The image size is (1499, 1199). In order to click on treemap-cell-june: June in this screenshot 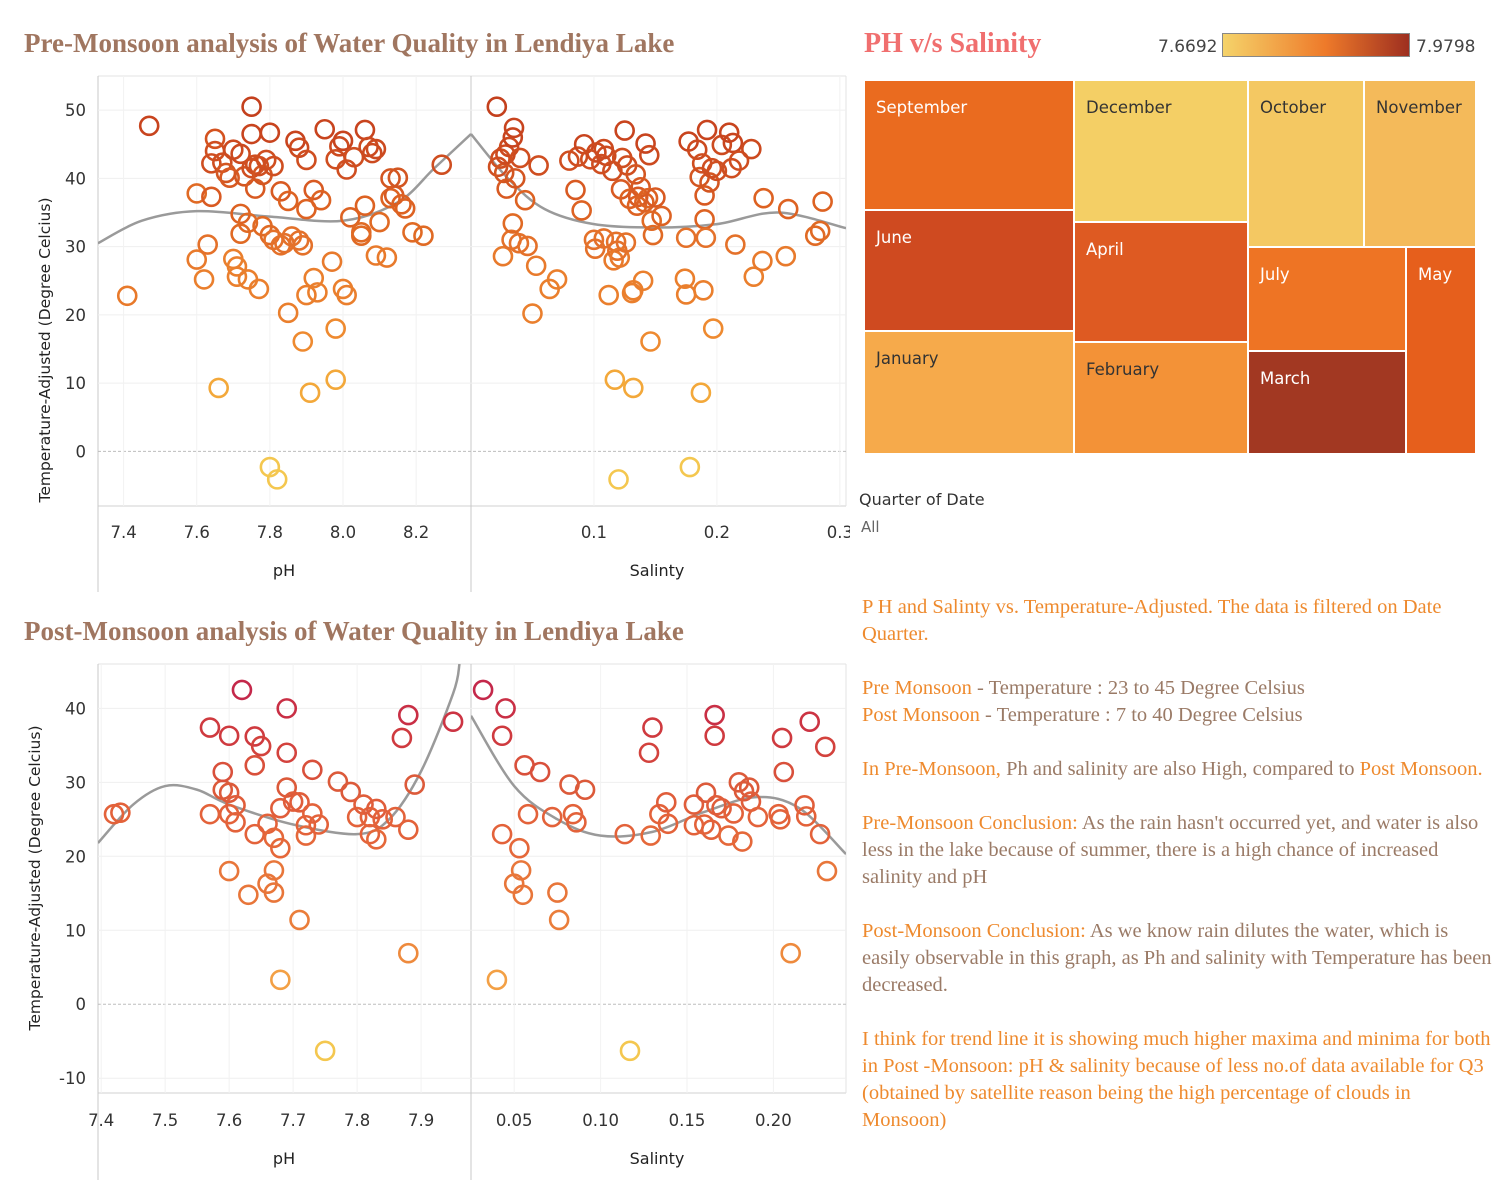, I will do `click(969, 270)`.